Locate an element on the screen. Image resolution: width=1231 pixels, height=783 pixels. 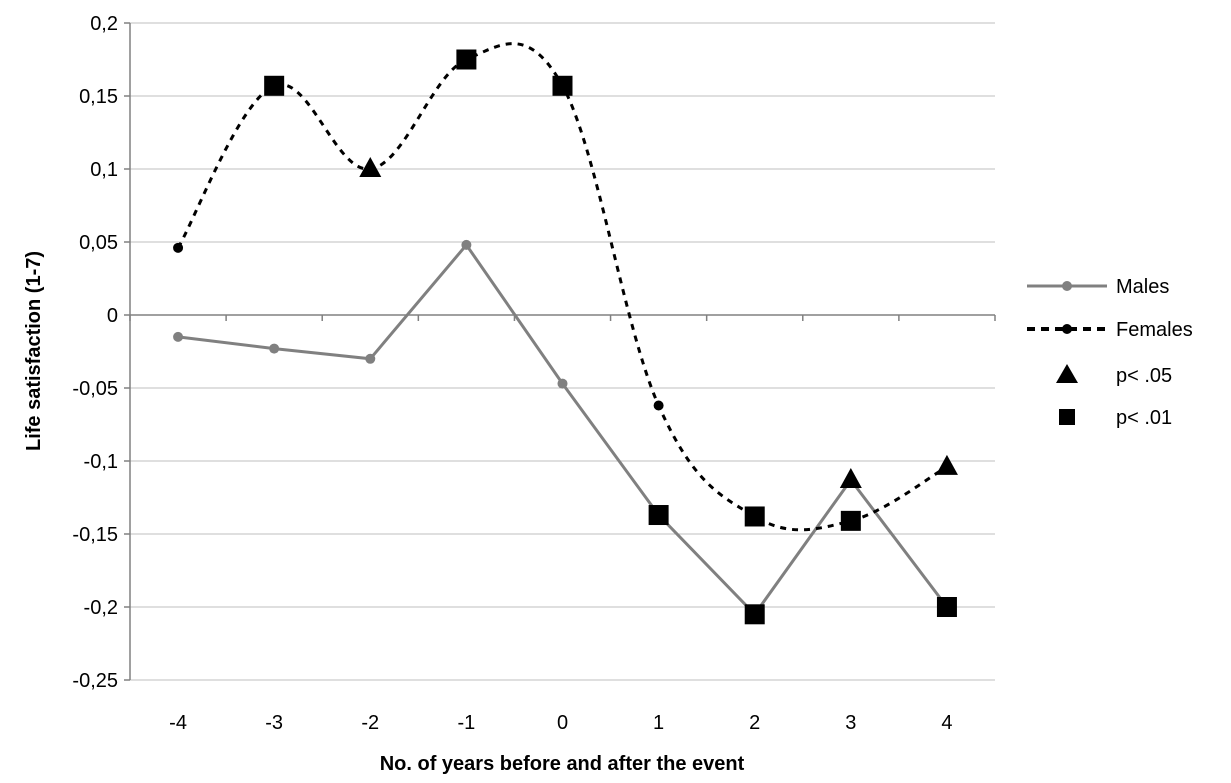
x-tick-labels: -4 -3 -2 -1 0 1 2 3 4 is located at coordinates (560, 723).